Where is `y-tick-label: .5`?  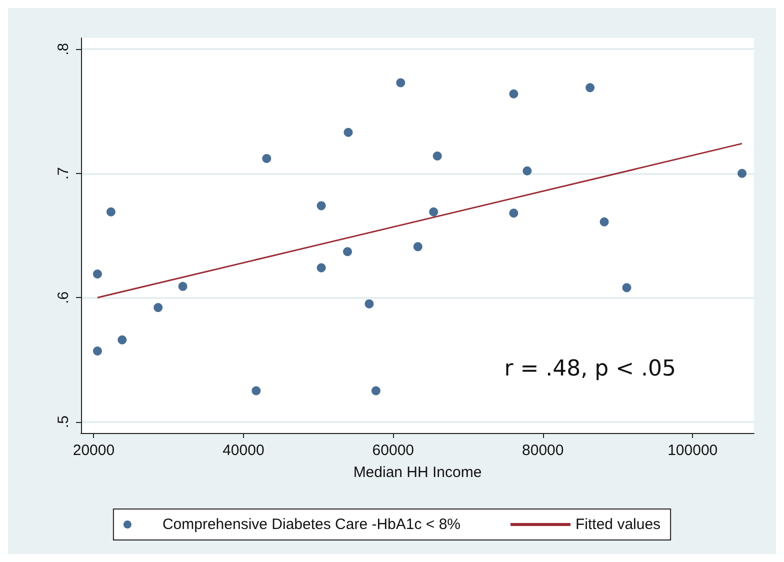
y-tick-label: .5 is located at coordinates (63, 422).